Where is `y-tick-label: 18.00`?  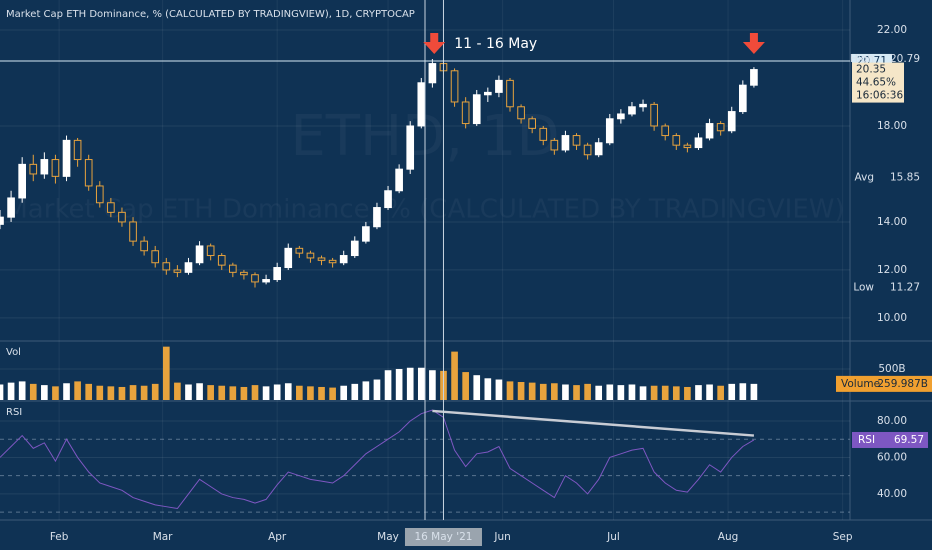 y-tick-label: 18.00 is located at coordinates (892, 126).